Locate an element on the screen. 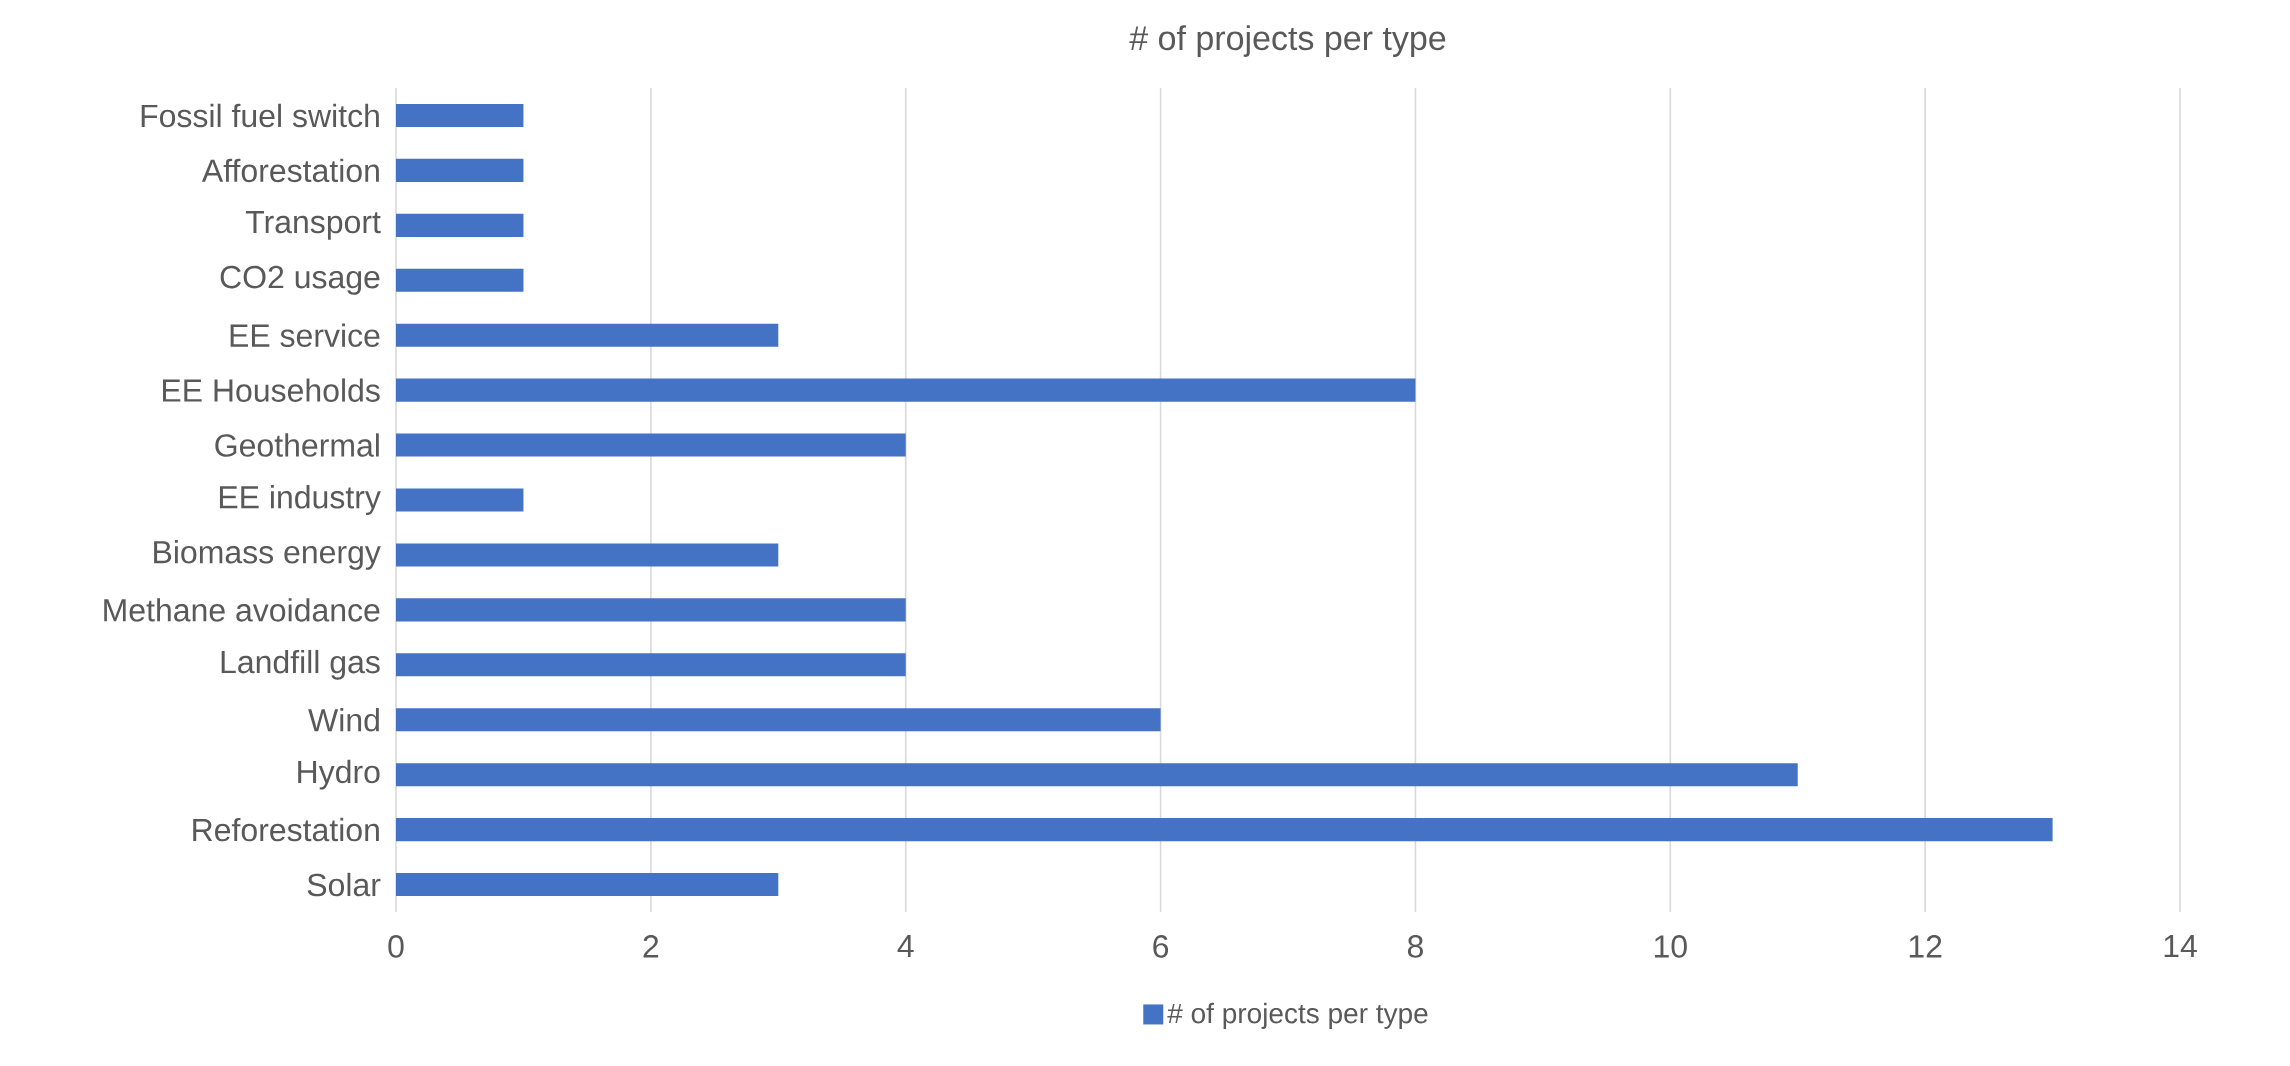  y-tick-label: Methane avoidance is located at coordinates (242, 610).